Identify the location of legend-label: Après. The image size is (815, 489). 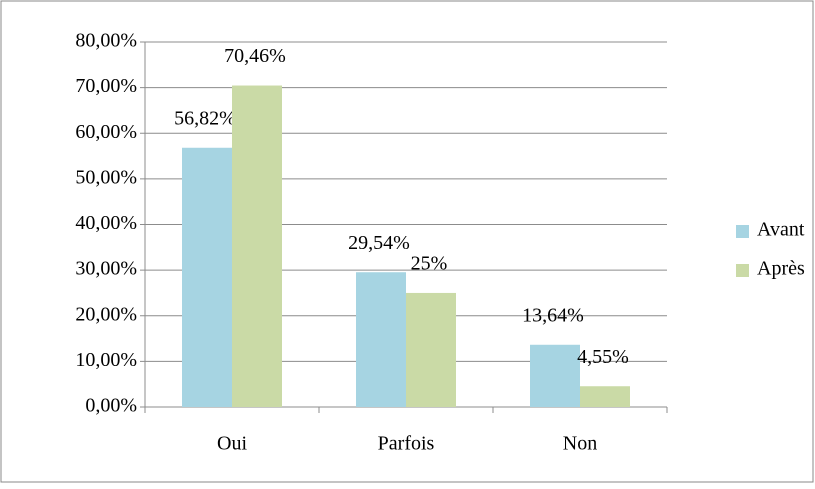
(781, 269).